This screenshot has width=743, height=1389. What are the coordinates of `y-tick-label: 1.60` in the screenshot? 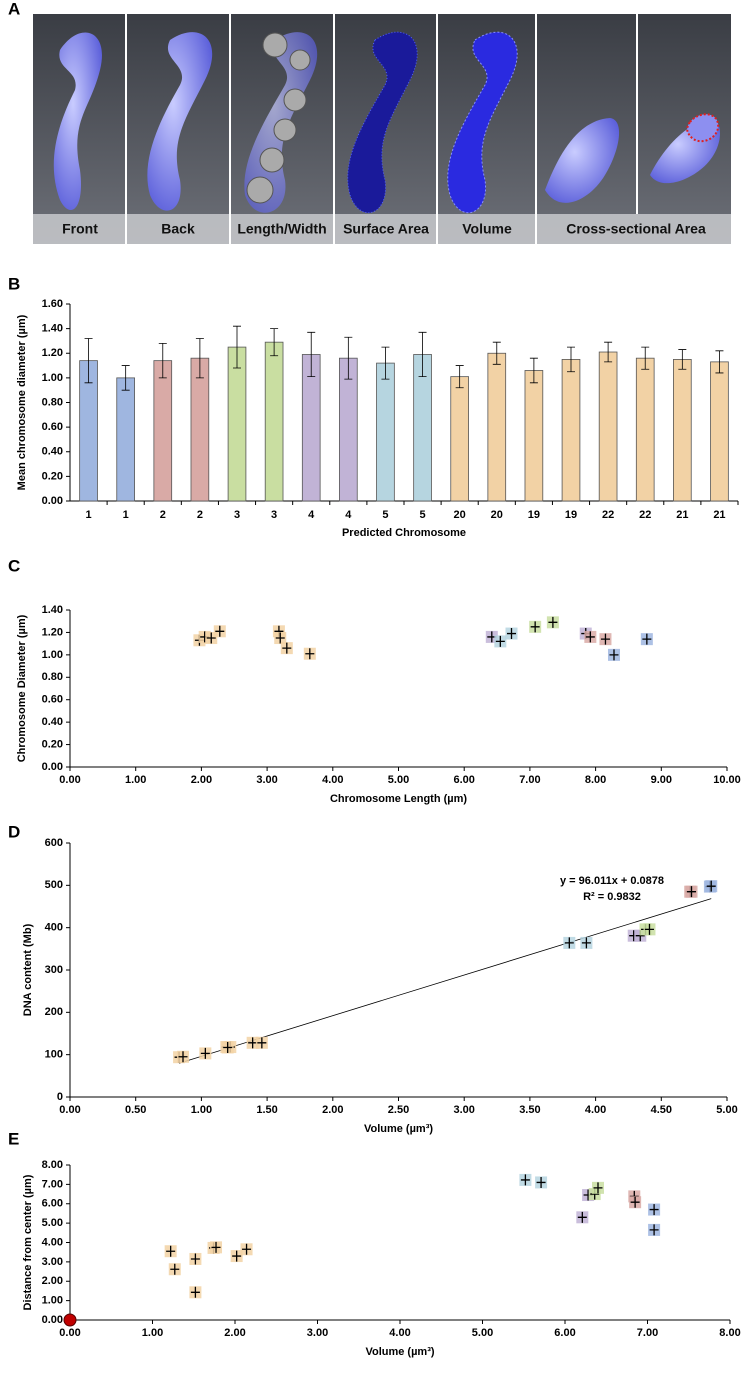 It's located at (52, 304).